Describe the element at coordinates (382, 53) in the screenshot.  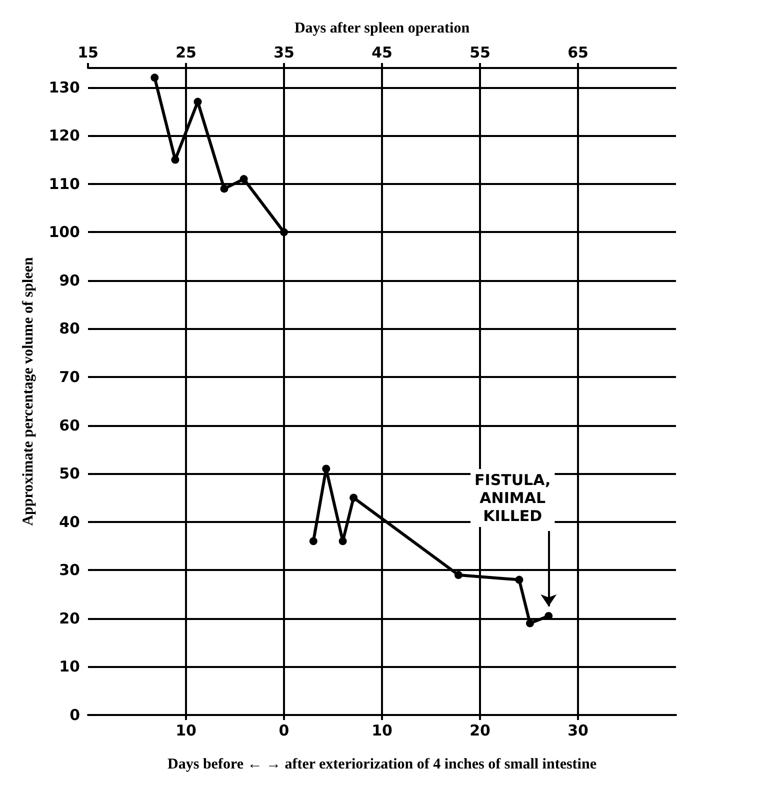
I see `x2-tick-label: 45` at that location.